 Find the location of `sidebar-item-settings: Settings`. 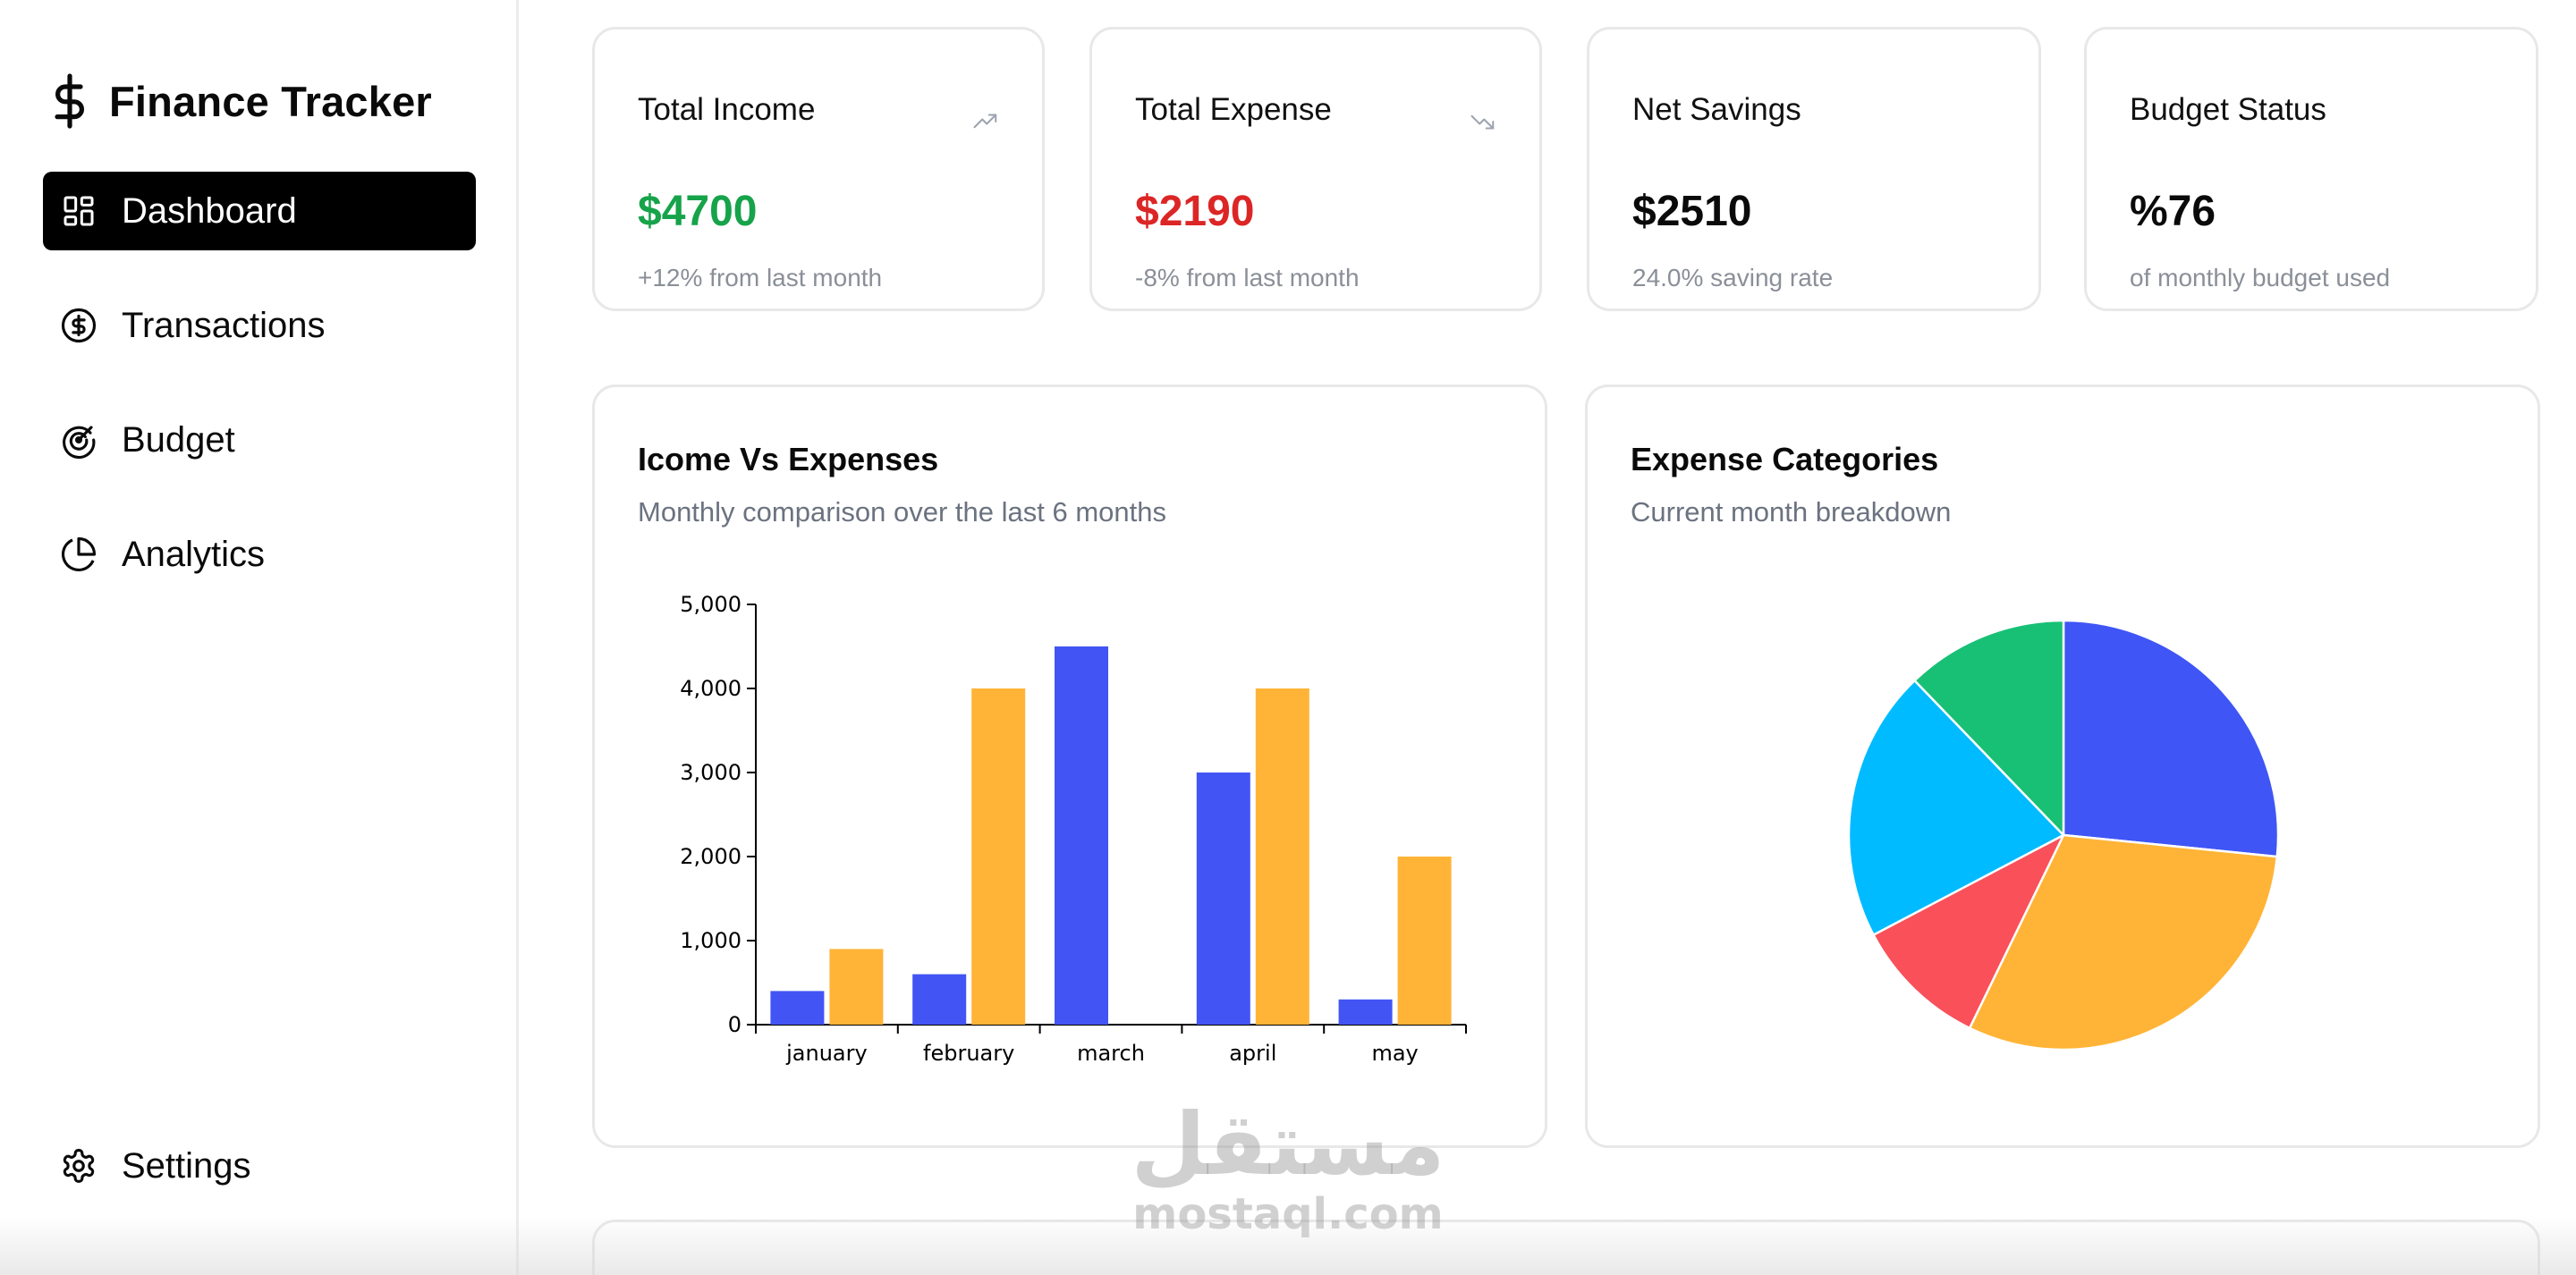

sidebar-item-settings: Settings is located at coordinates (259, 1166).